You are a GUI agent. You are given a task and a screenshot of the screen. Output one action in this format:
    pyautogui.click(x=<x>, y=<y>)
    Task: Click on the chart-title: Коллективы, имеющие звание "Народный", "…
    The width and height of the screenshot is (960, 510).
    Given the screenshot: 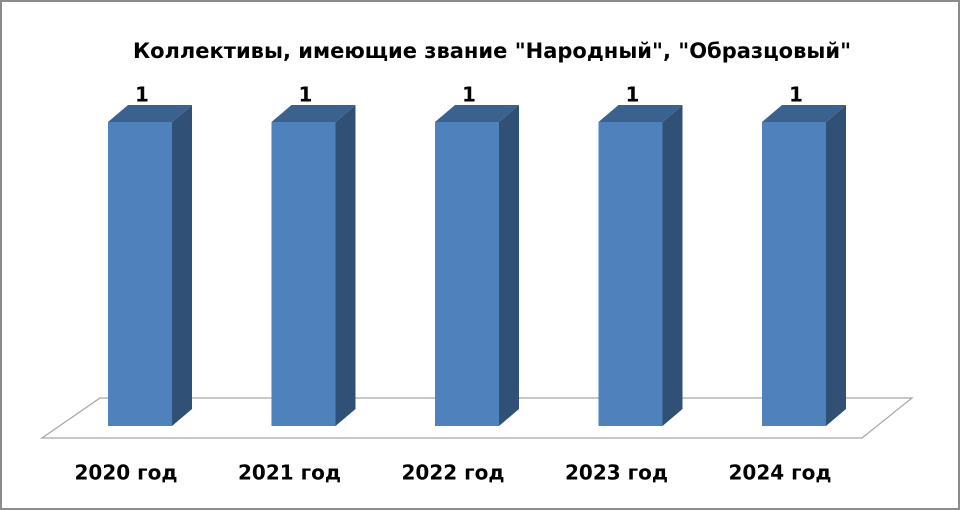 What is the action you would take?
    pyautogui.click(x=492, y=51)
    